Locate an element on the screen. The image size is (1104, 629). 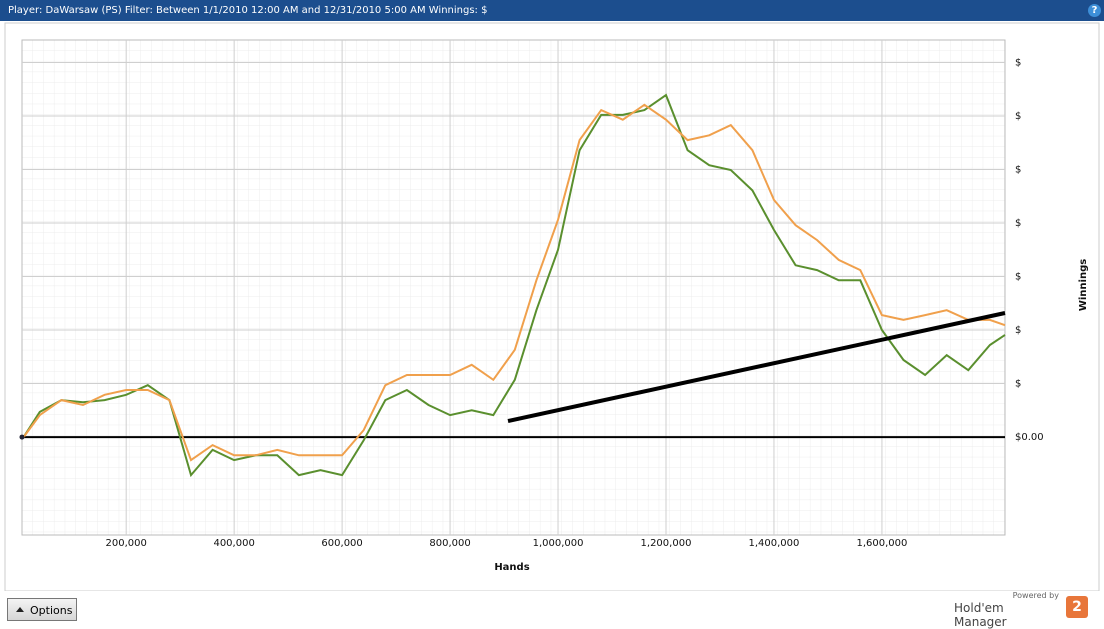
x-tick-label: 600,000 is located at coordinates (341, 543).